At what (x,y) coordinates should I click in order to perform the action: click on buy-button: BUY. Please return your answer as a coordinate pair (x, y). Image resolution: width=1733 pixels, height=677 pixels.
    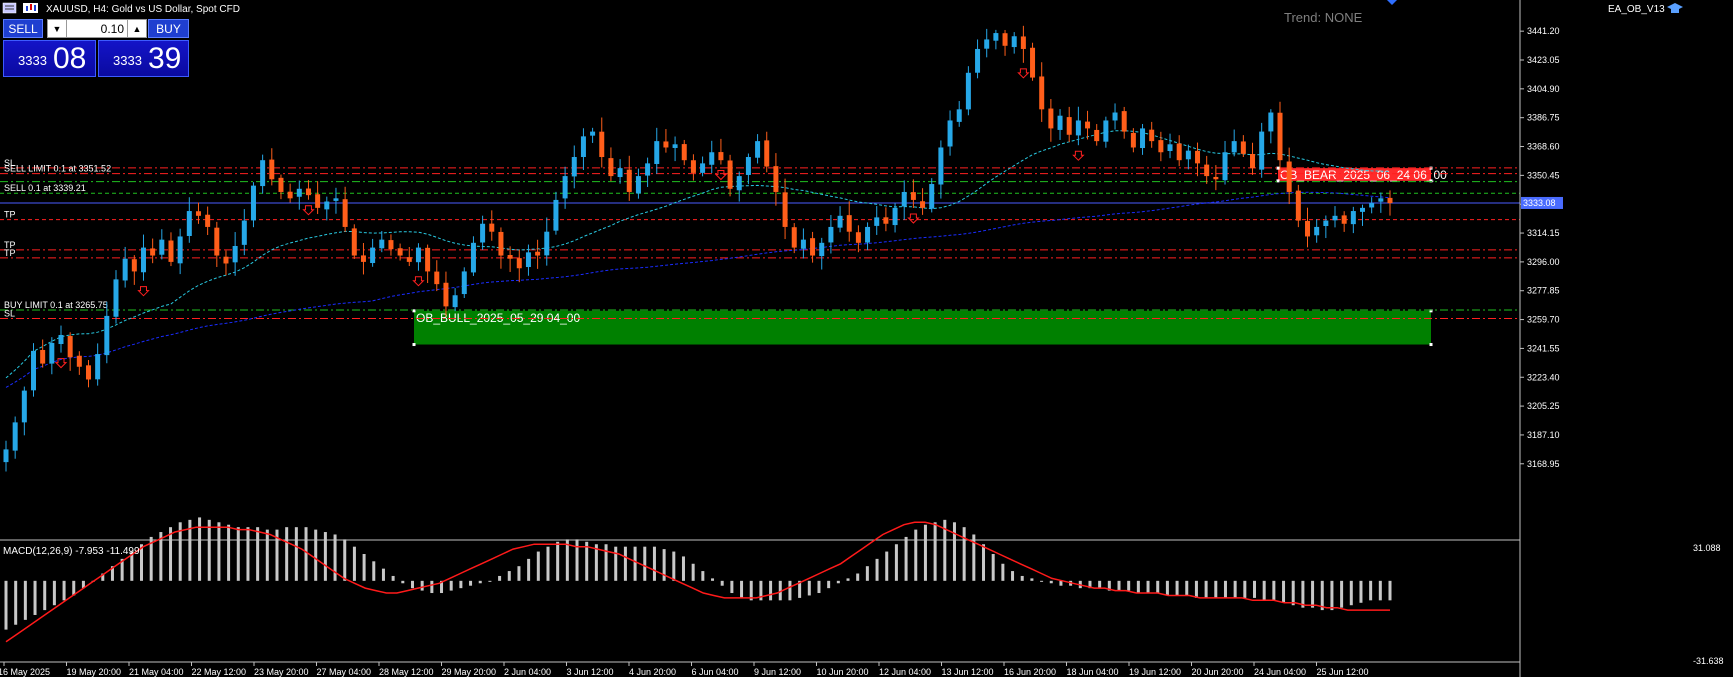
    Looking at the image, I should click on (168, 28).